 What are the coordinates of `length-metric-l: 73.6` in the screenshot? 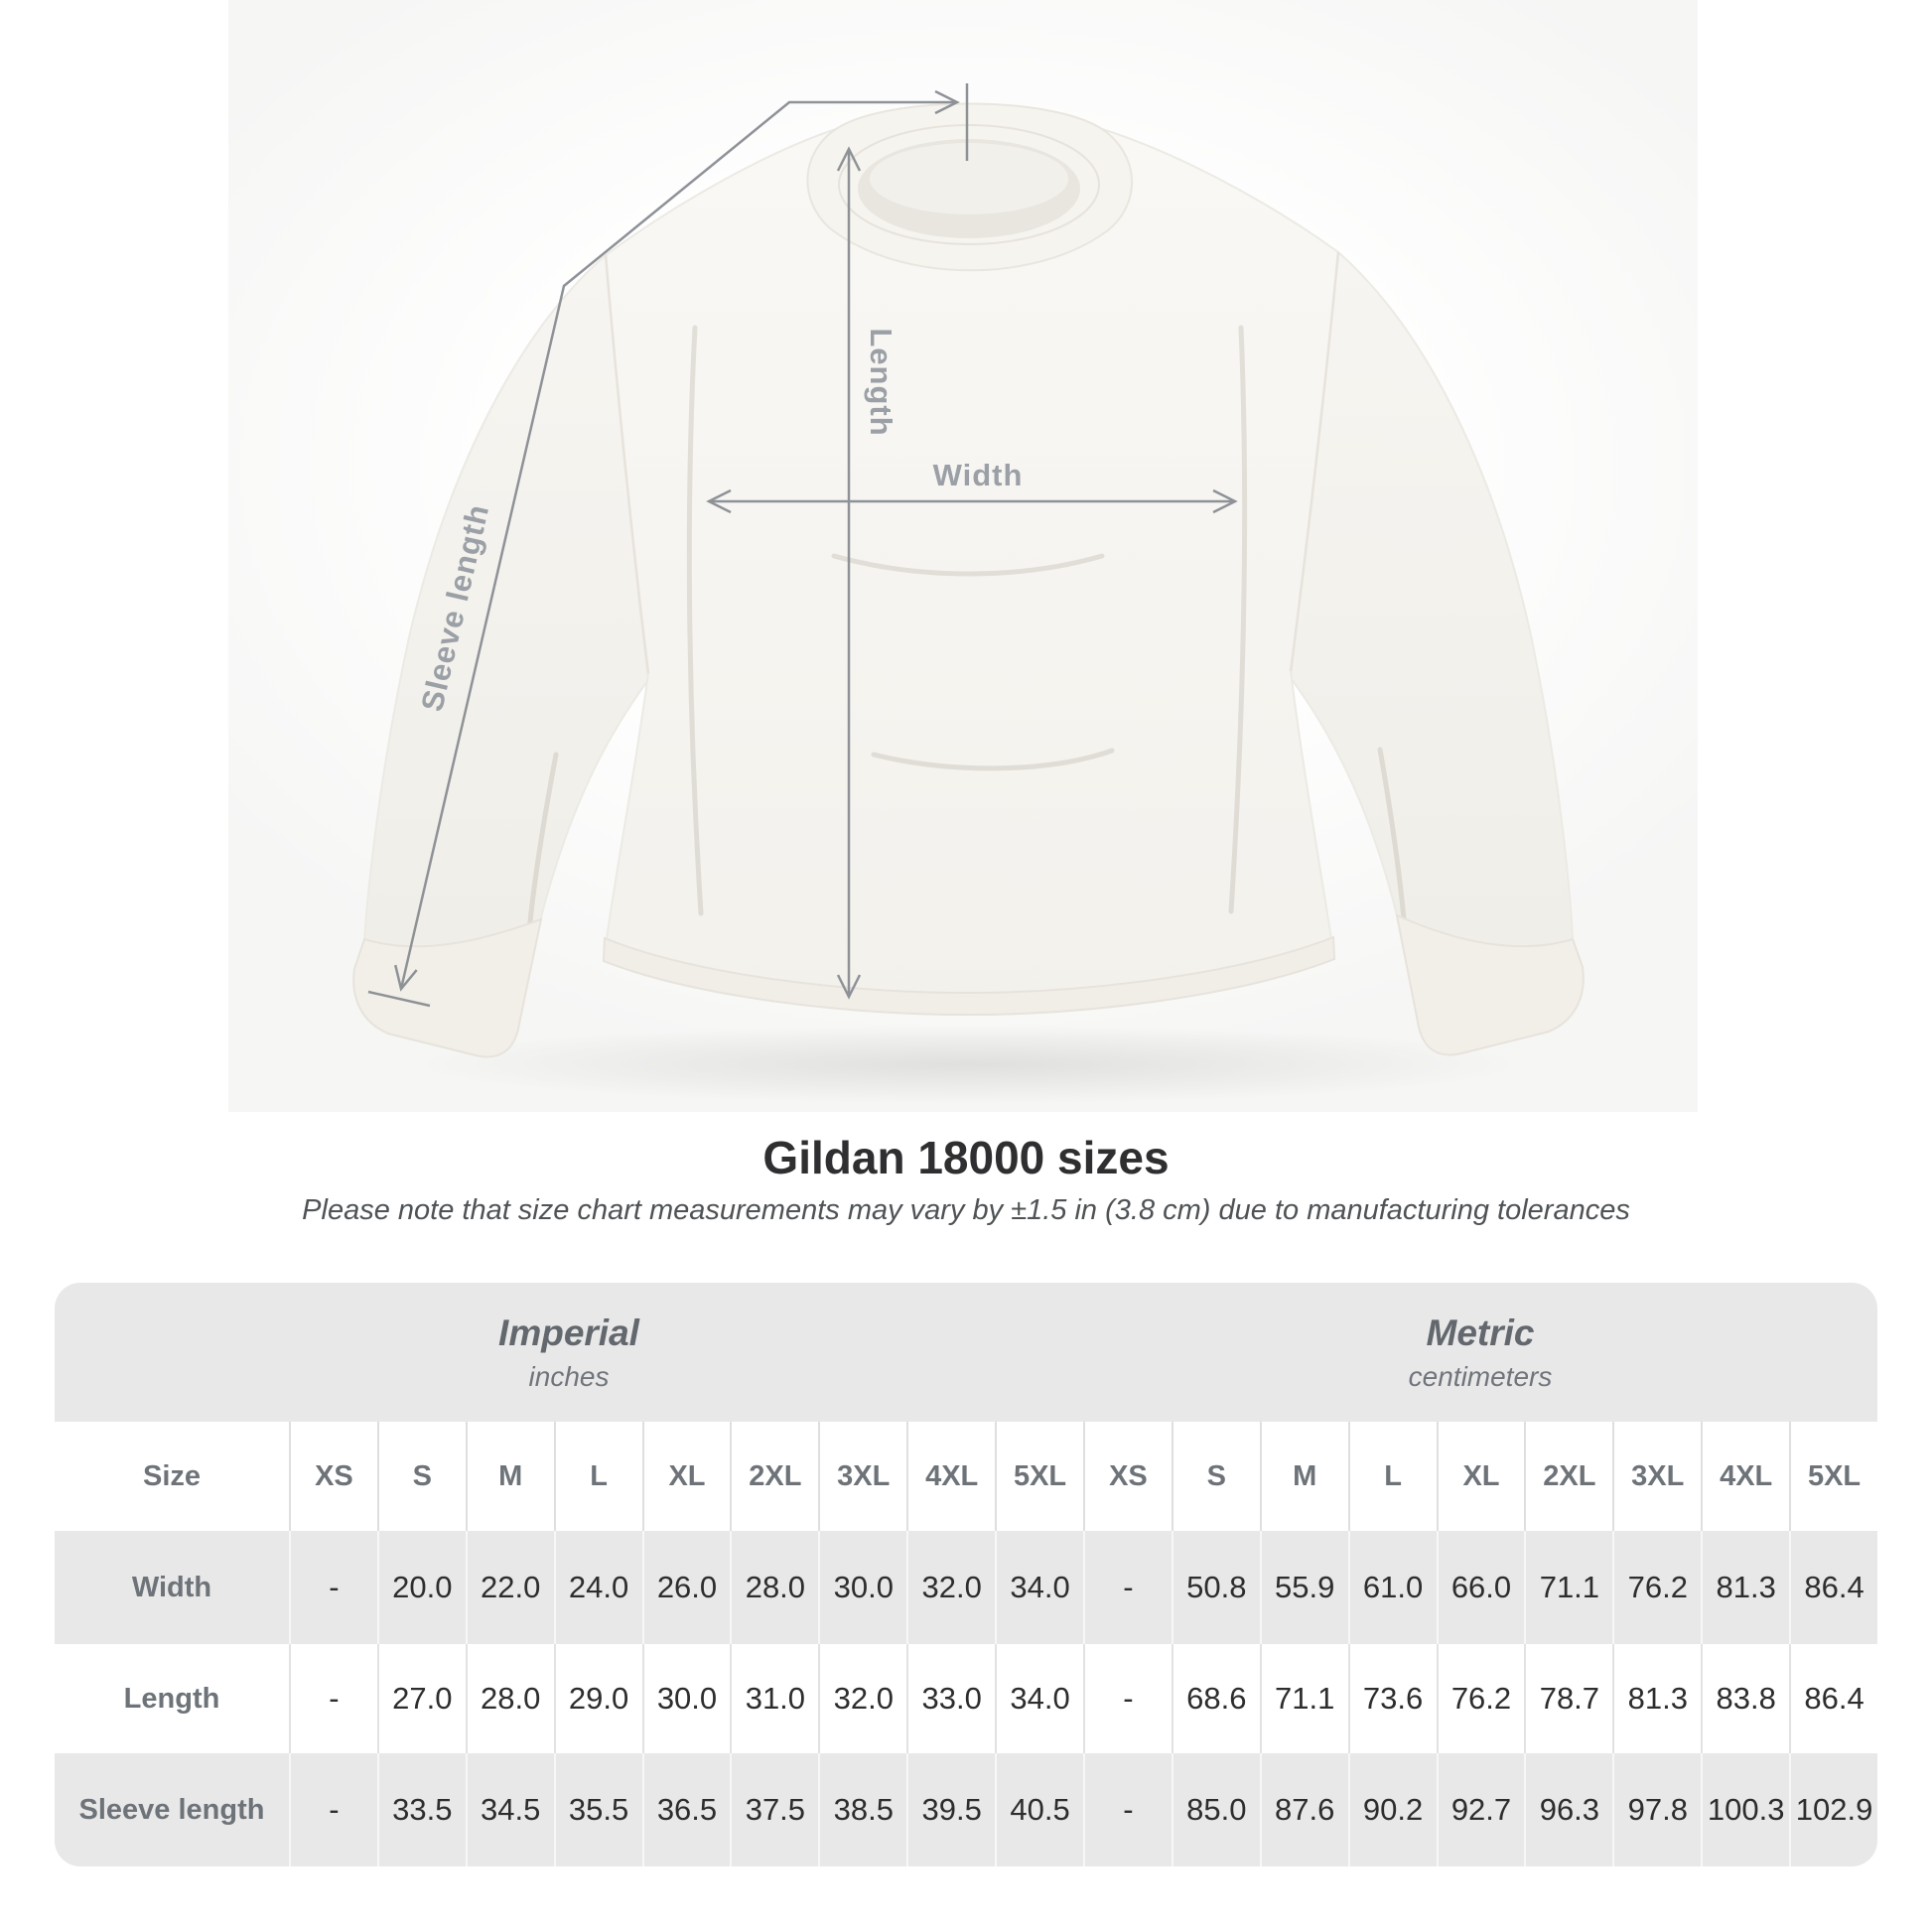 It's located at (1392, 1698).